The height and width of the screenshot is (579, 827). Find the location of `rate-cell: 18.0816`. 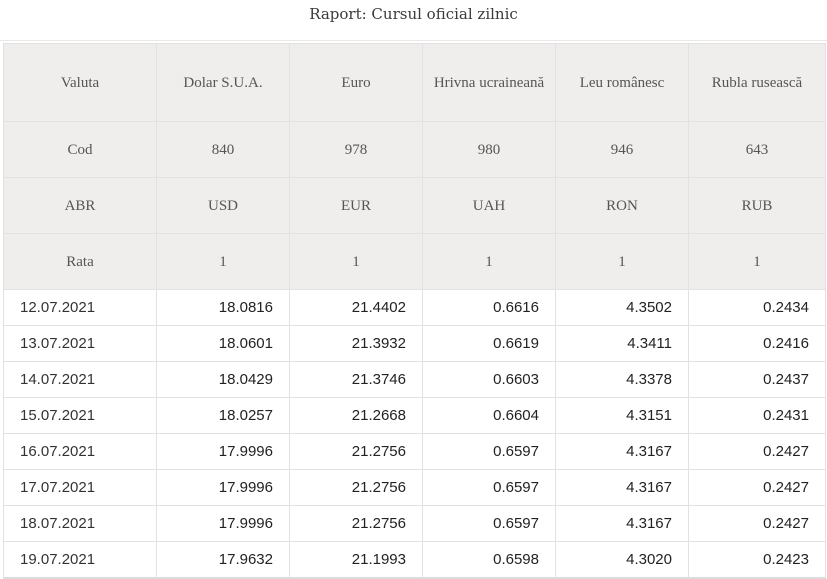

rate-cell: 18.0816 is located at coordinates (223, 307).